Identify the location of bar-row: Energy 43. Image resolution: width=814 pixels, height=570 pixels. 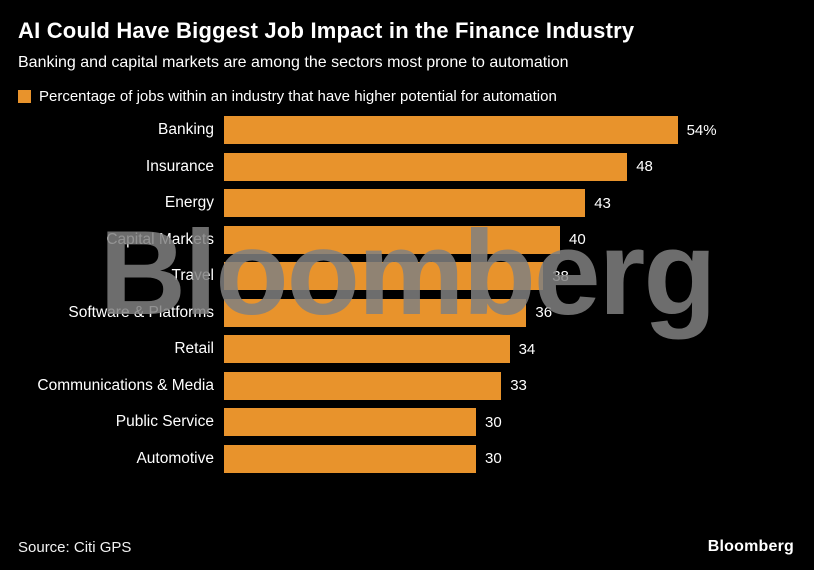
(407, 203).